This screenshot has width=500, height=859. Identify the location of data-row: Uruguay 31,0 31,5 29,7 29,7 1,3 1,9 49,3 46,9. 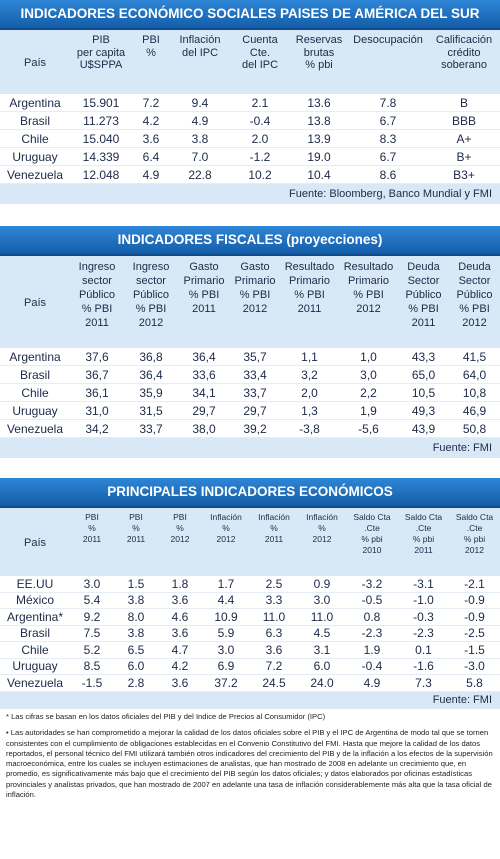
(250, 410).